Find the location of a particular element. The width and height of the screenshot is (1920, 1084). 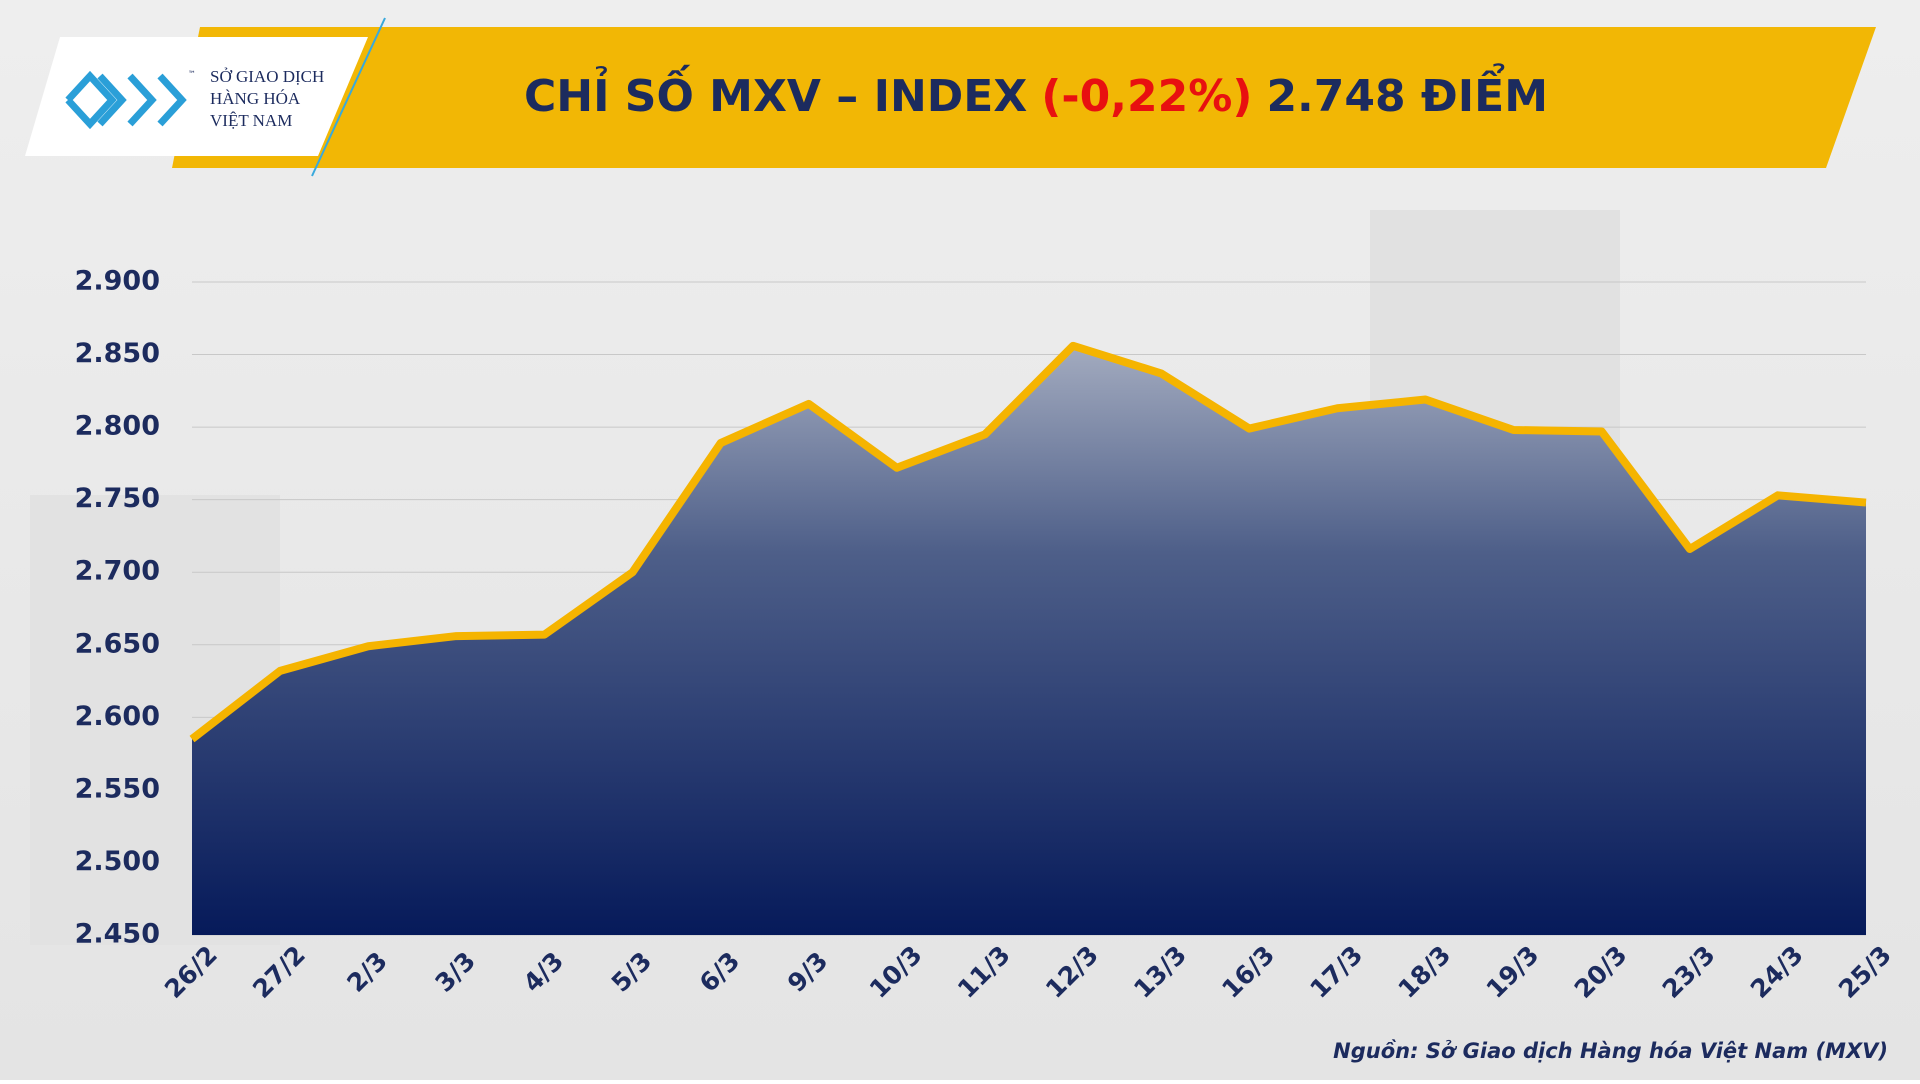

title-change: (-0,22%) is located at coordinates (1146, 96).